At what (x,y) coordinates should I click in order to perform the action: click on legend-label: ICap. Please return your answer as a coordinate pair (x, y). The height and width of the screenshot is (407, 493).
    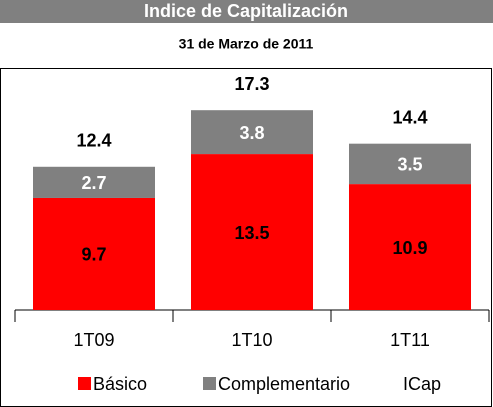
    Looking at the image, I should click on (422, 384).